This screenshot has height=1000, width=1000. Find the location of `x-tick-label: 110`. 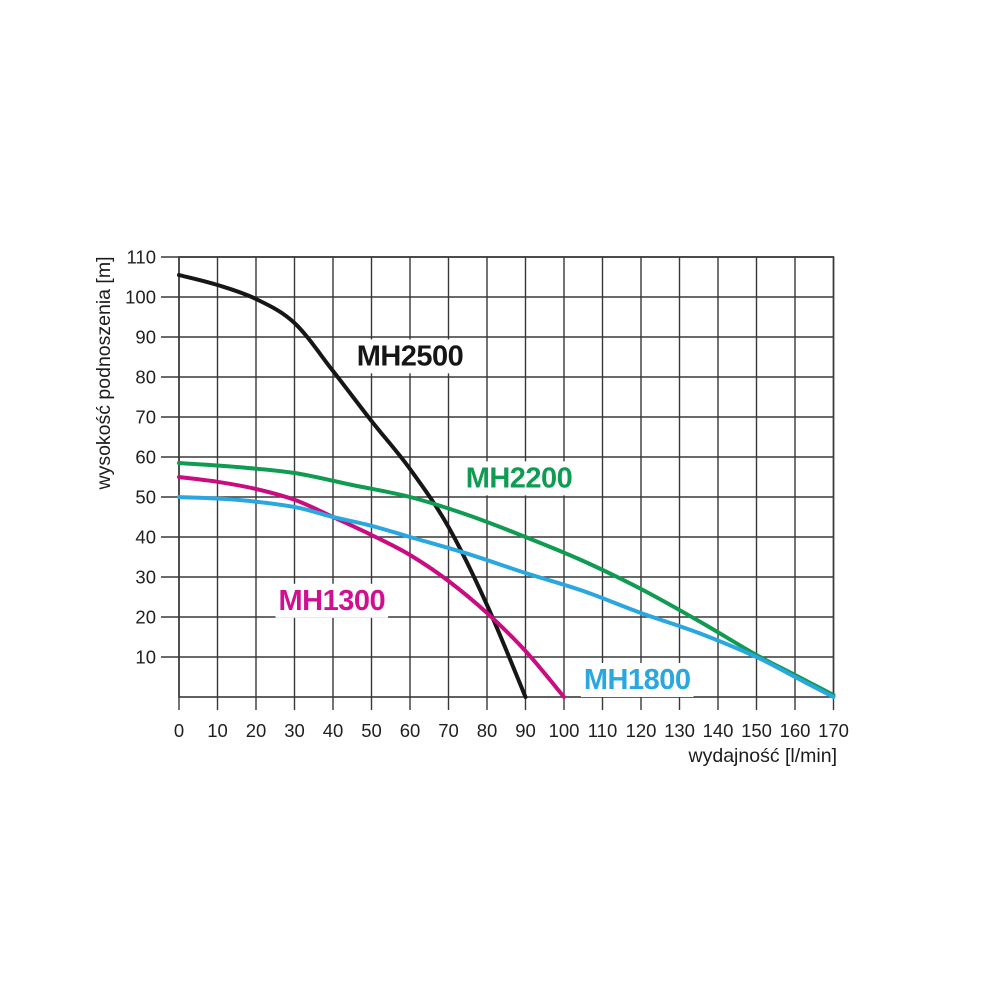

x-tick-label: 110 is located at coordinates (603, 730).